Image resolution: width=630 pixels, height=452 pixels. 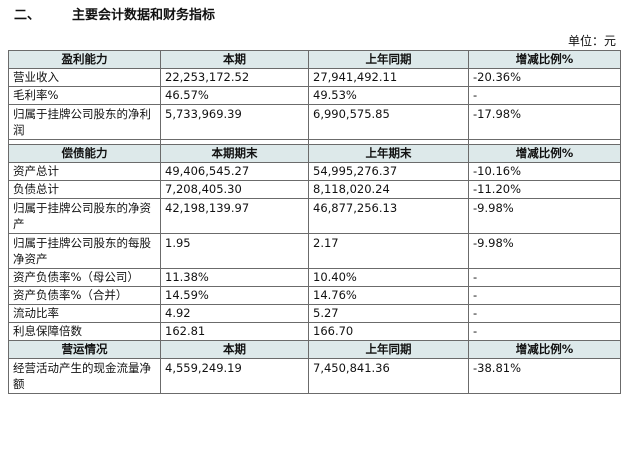 What do you see at coordinates (84, 277) in the screenshot?
I see `row-label: 资产负债率%（母公司）` at bounding box center [84, 277].